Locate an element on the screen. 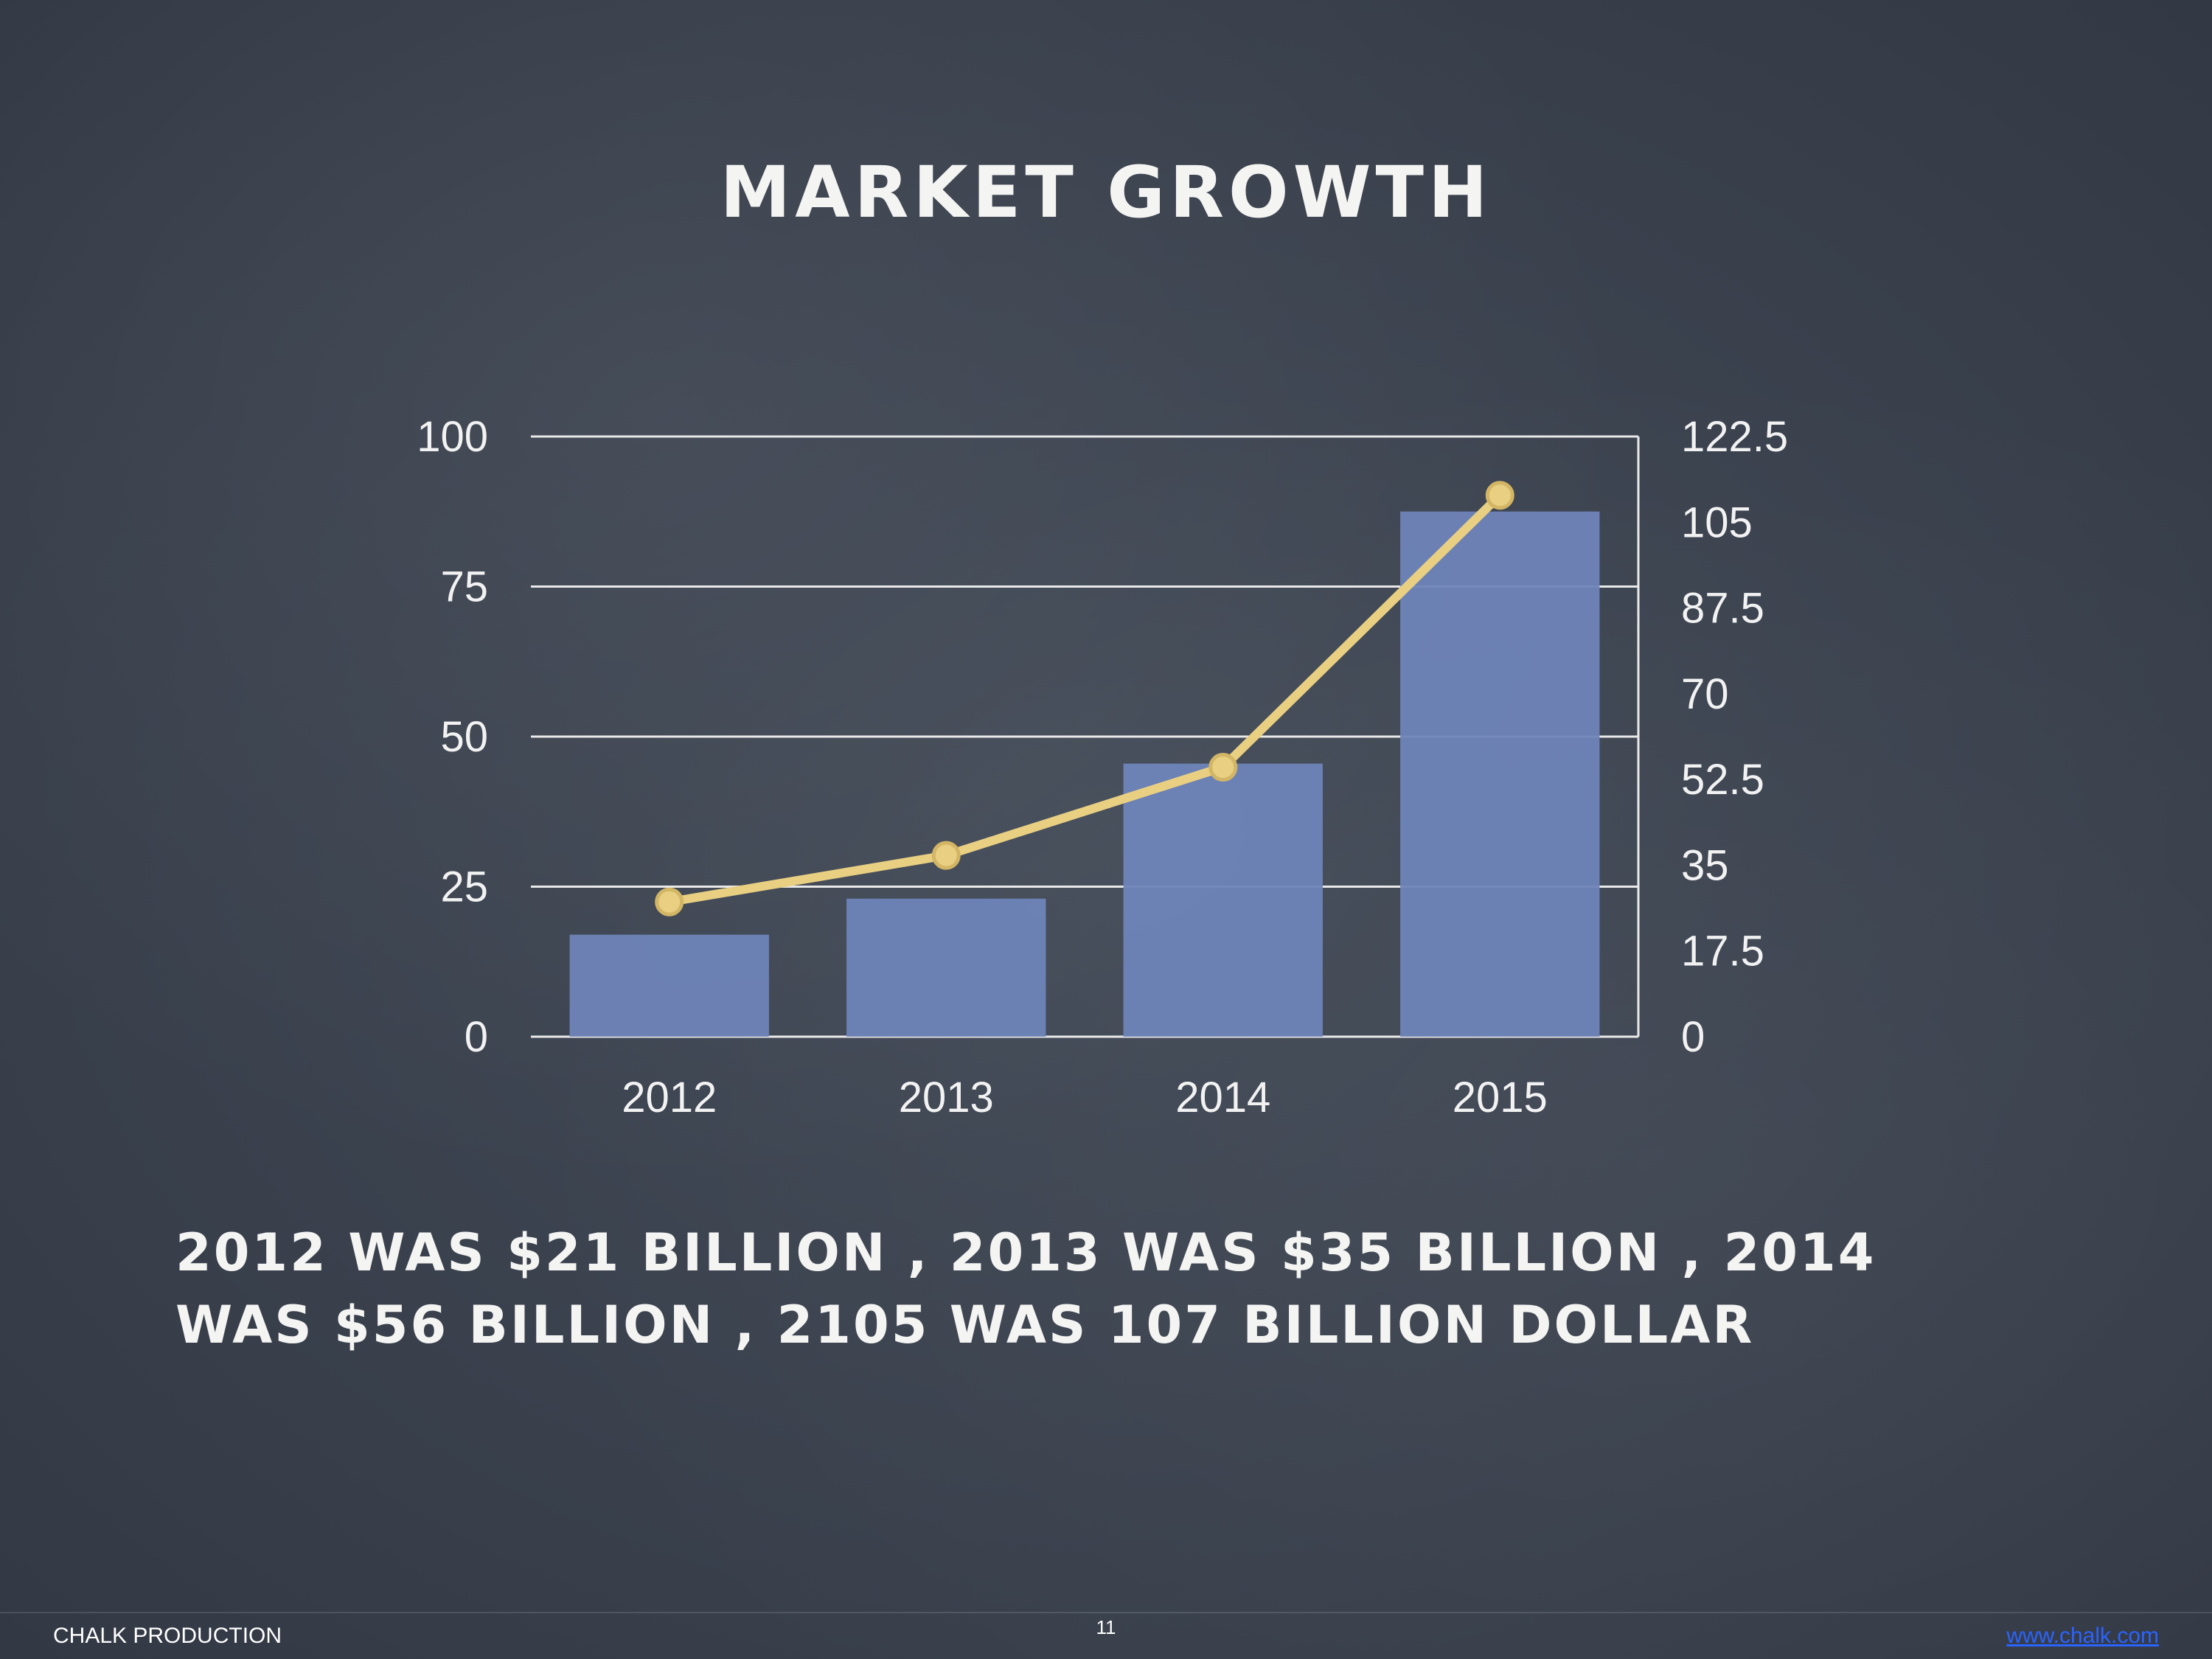  footer-divider is located at coordinates (1106, 1612).